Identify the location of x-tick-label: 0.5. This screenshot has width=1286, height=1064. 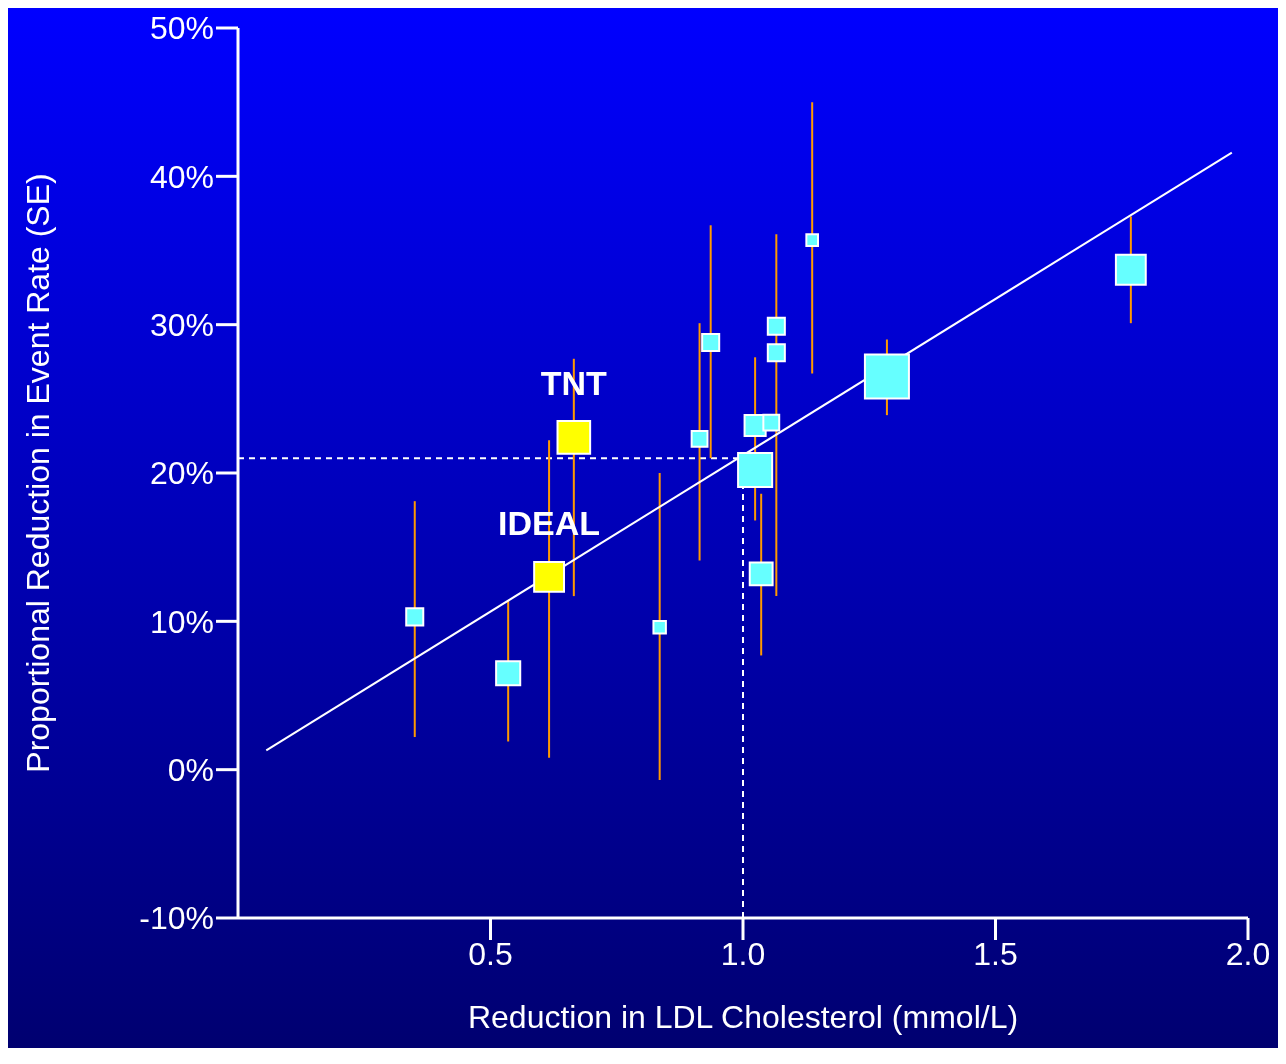
(490, 953).